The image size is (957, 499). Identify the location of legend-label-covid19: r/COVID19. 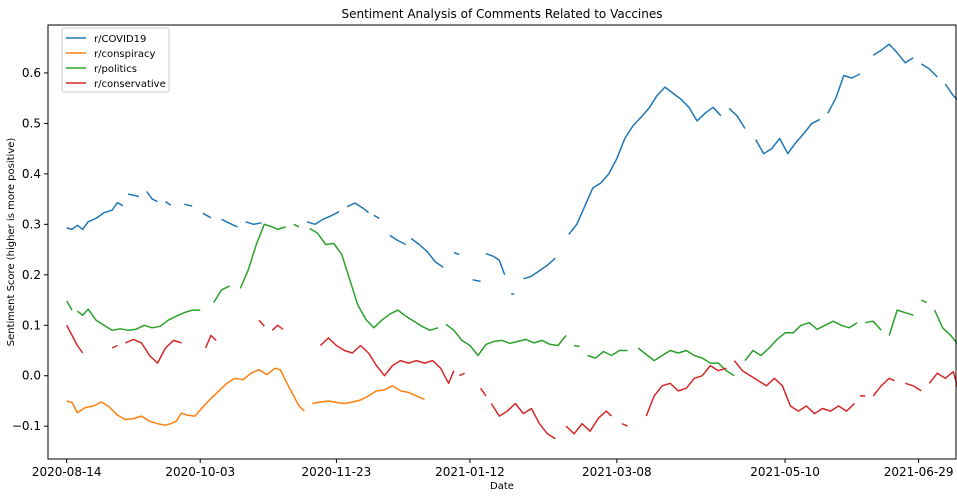
(120, 39).